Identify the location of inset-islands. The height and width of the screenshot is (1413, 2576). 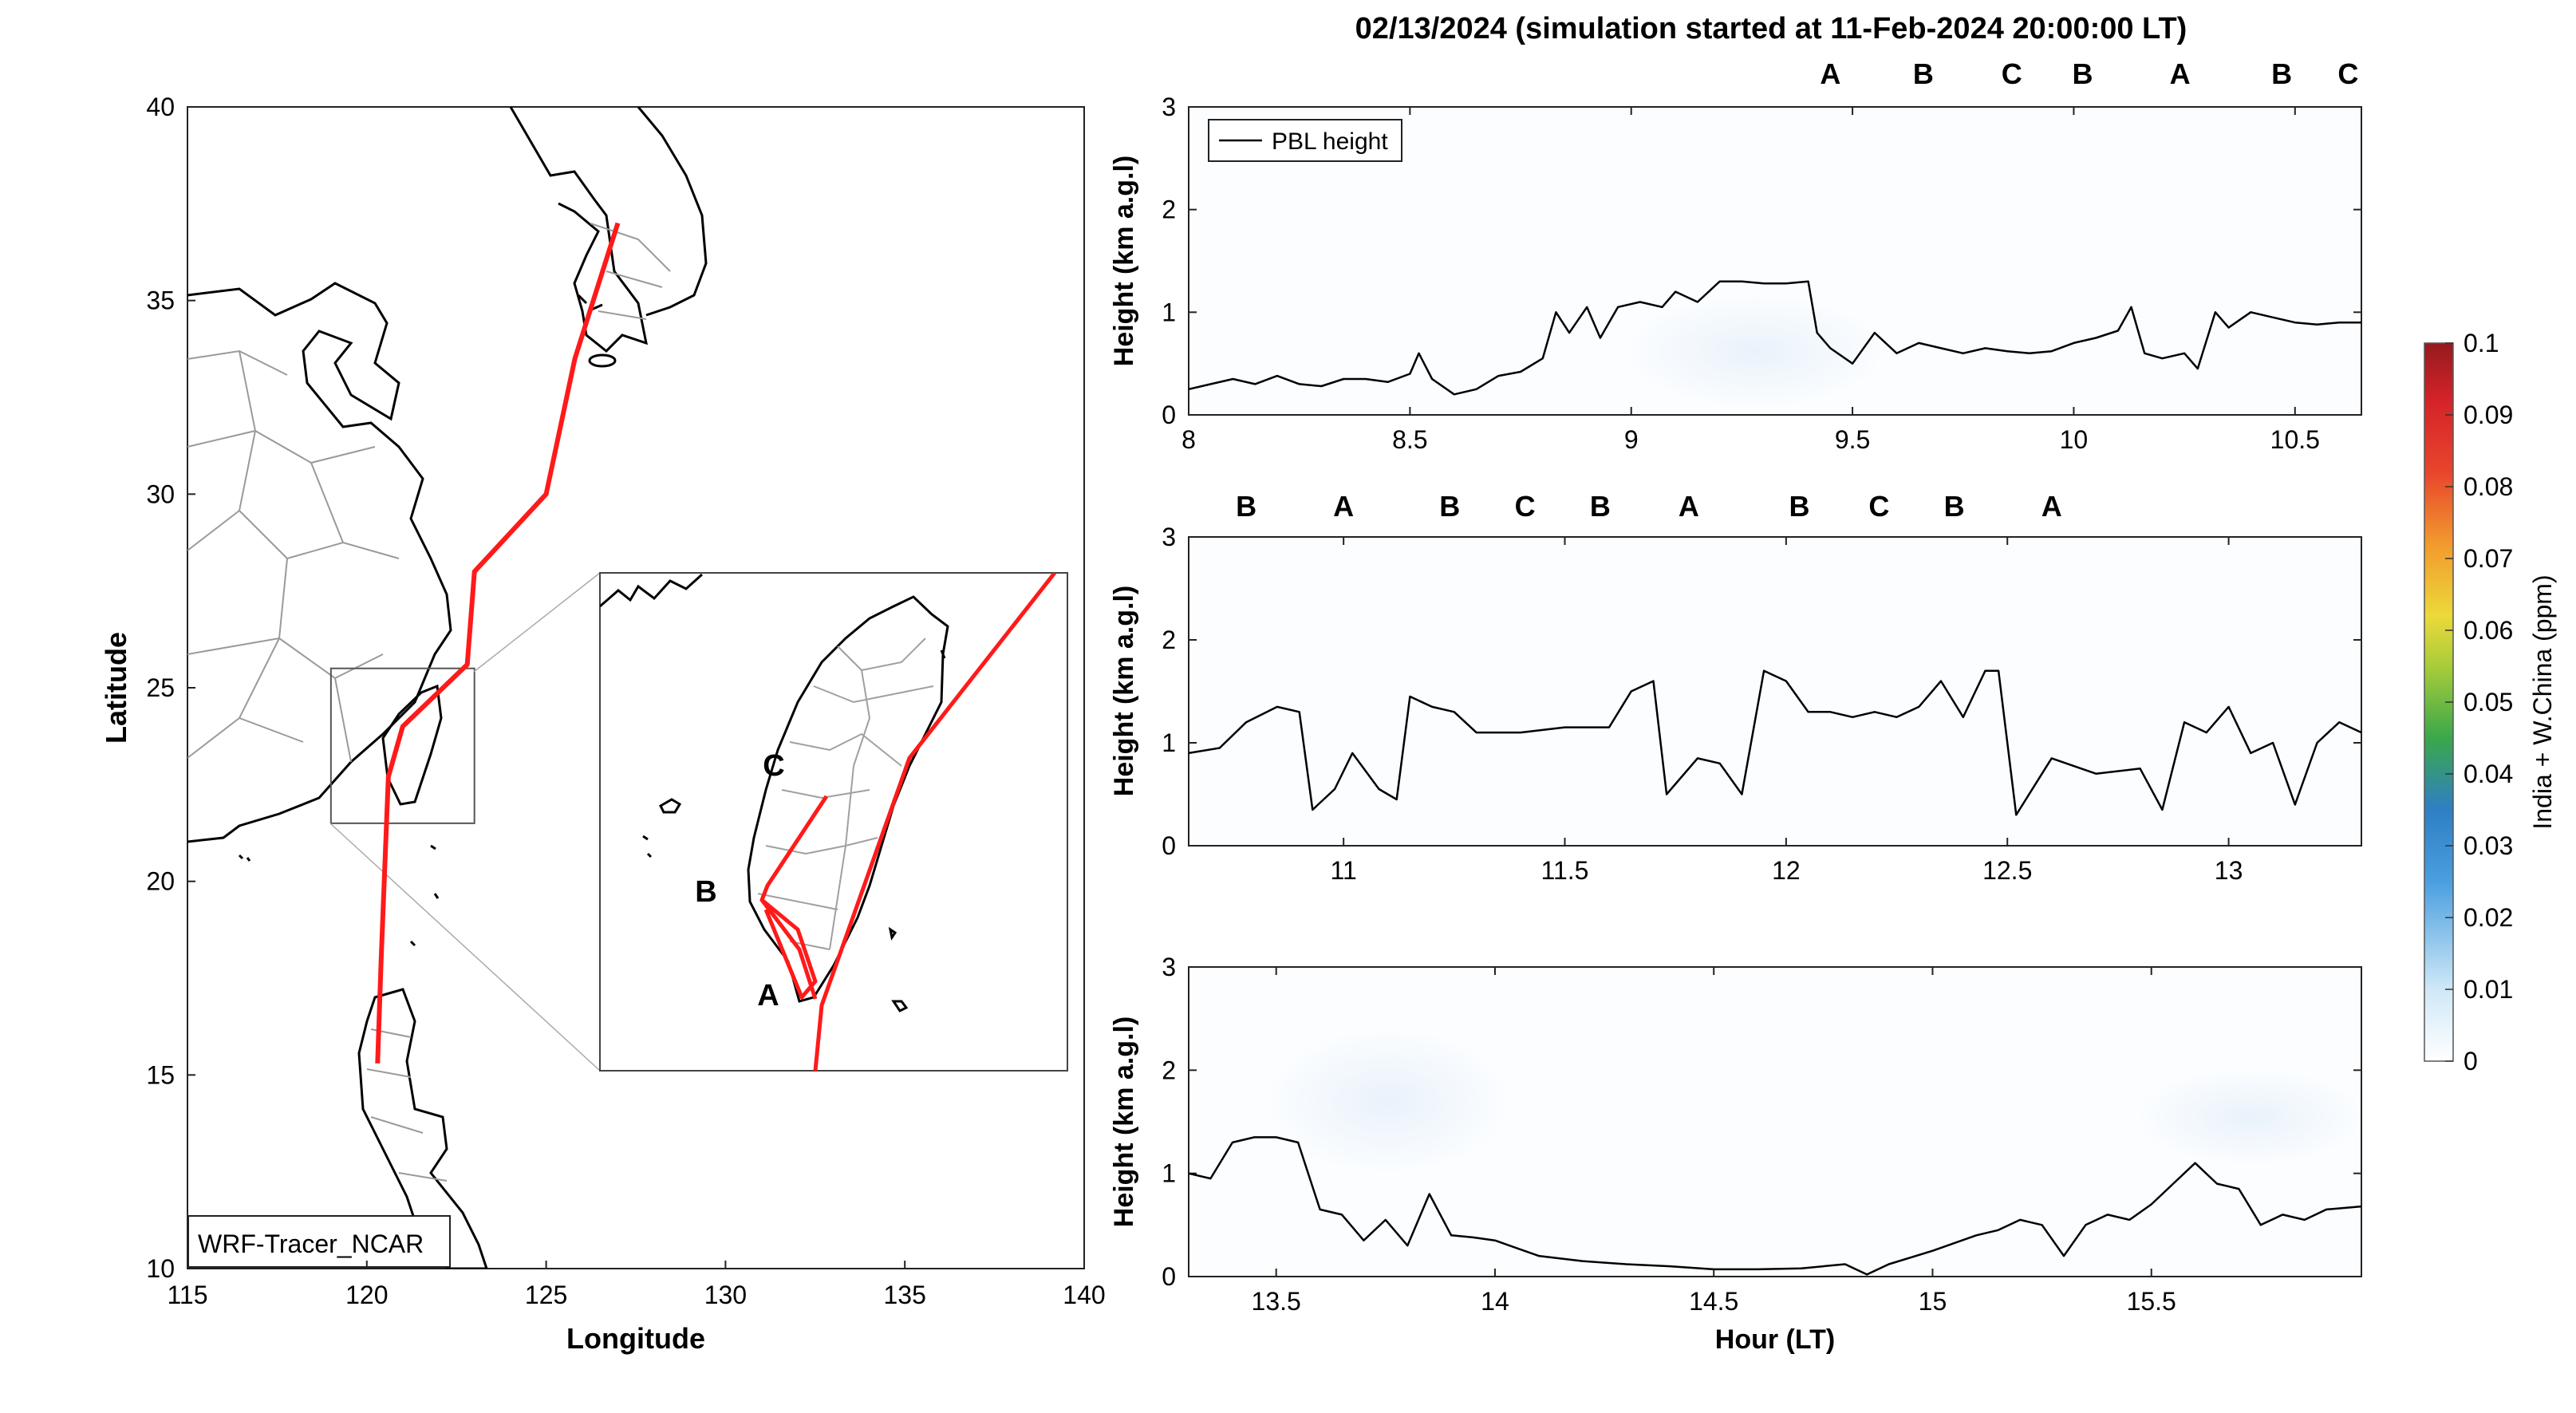
(794, 830).